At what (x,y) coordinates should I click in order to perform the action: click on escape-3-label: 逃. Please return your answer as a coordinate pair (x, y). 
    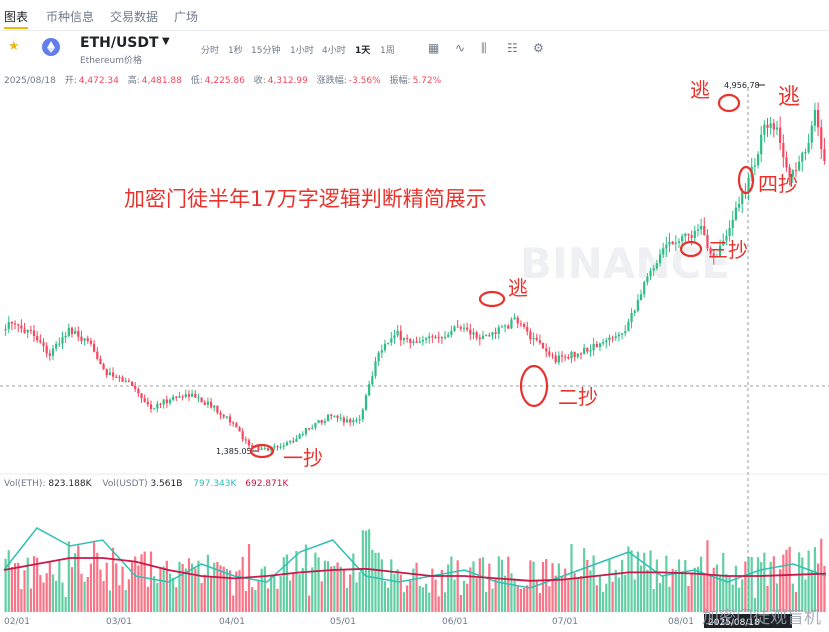
    Looking at the image, I should click on (789, 97).